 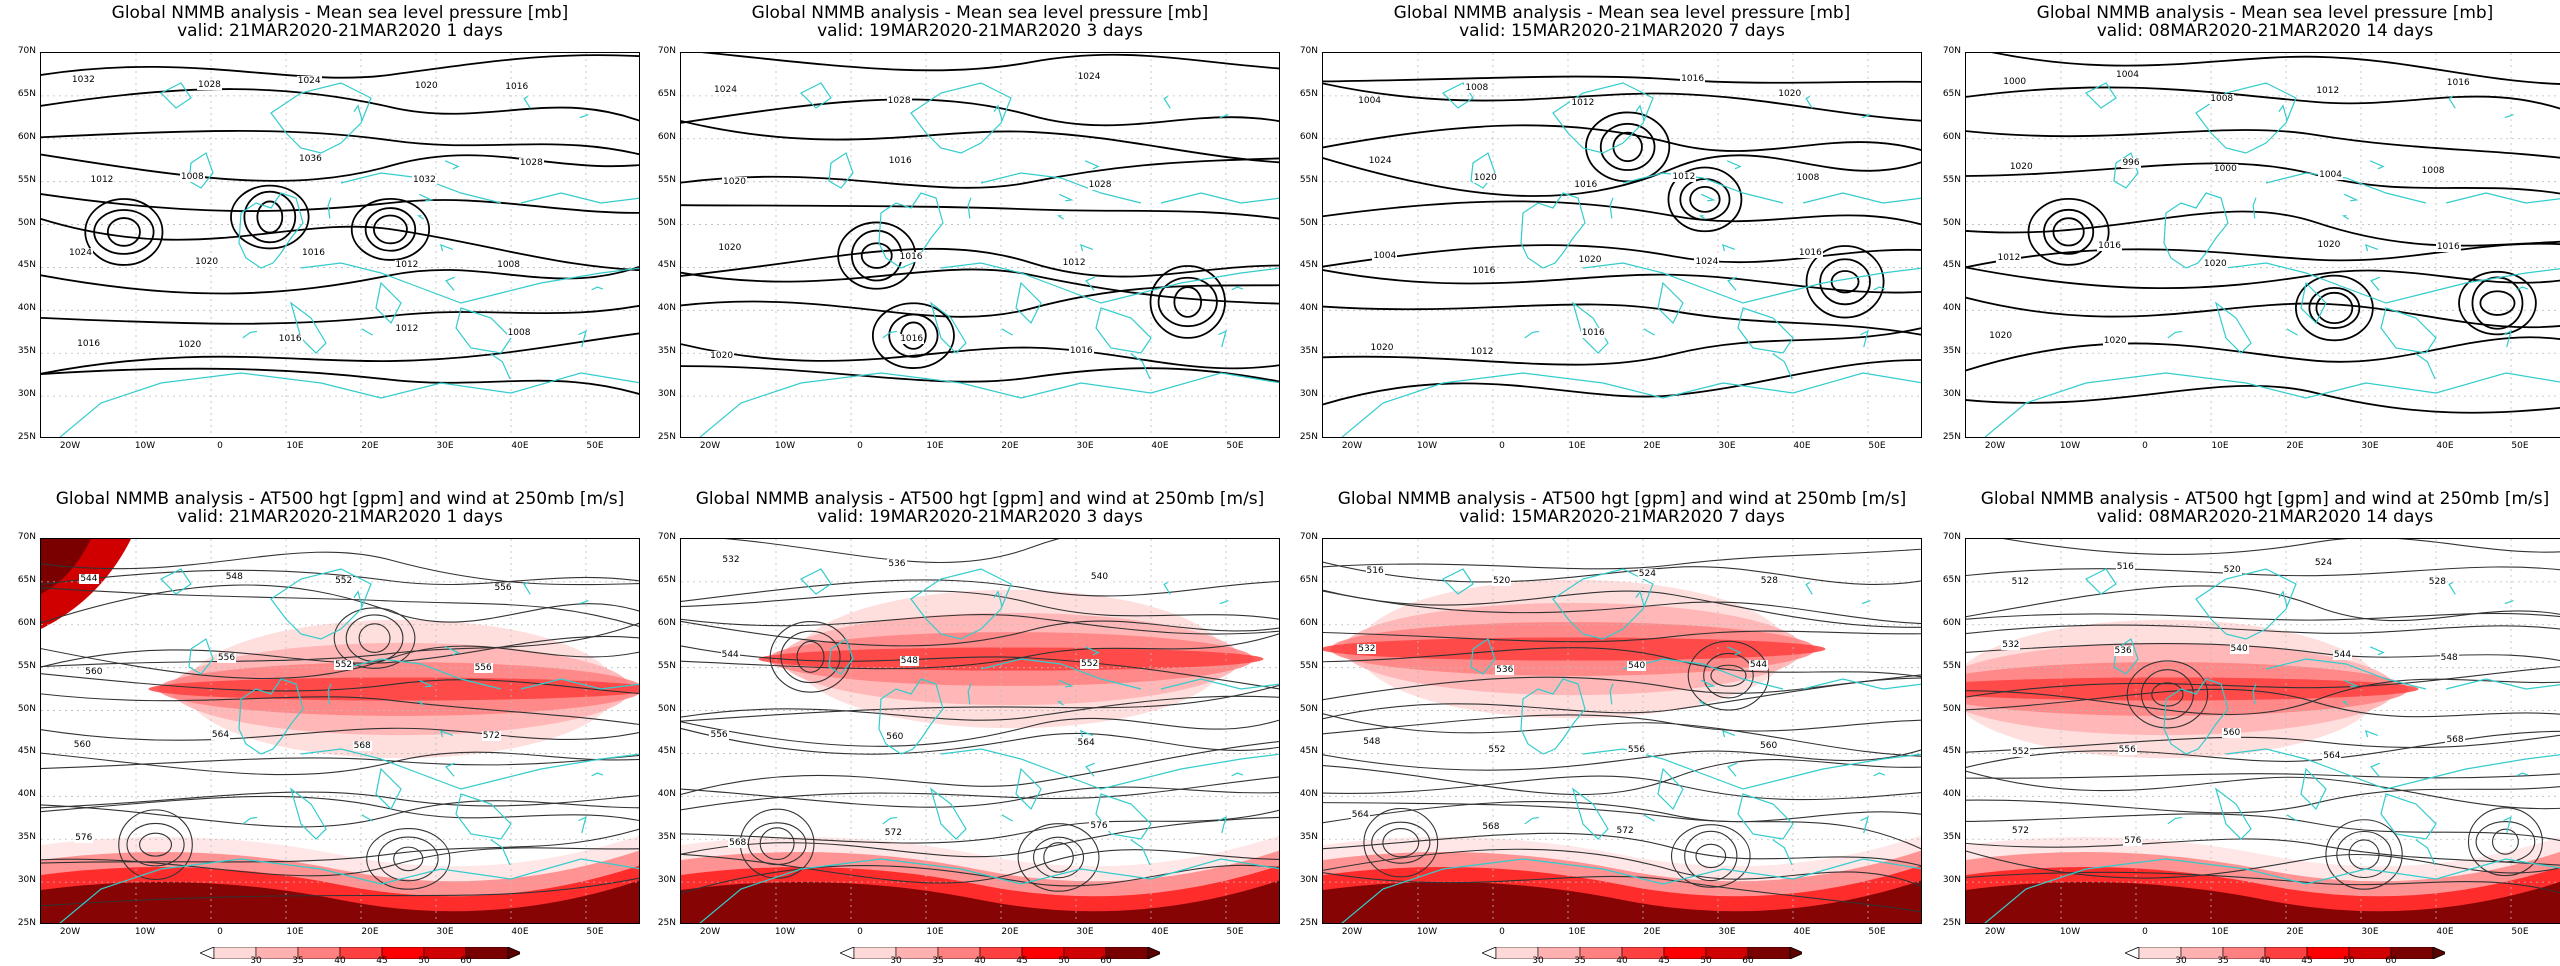 What do you see at coordinates (1625, 830) in the screenshot?
I see `contour-label: 572` at bounding box center [1625, 830].